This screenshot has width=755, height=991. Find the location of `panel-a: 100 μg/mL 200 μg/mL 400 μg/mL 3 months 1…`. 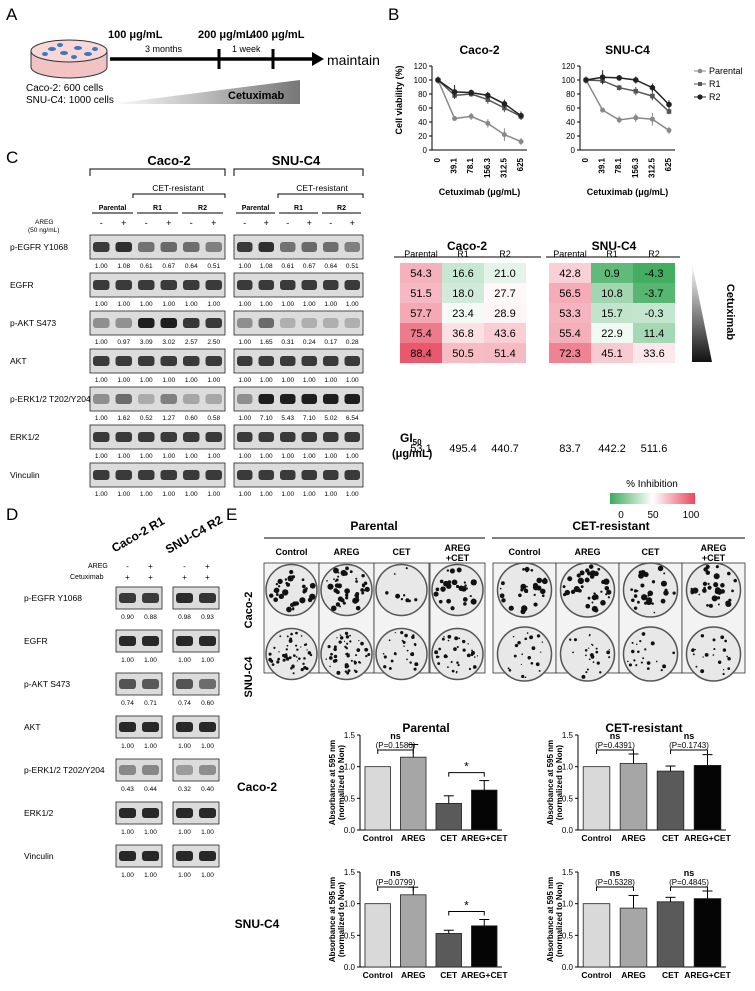

panel-a: 100 μg/mL 200 μg/mL 400 μg/mL 3 months 1… is located at coordinates (203, 67).